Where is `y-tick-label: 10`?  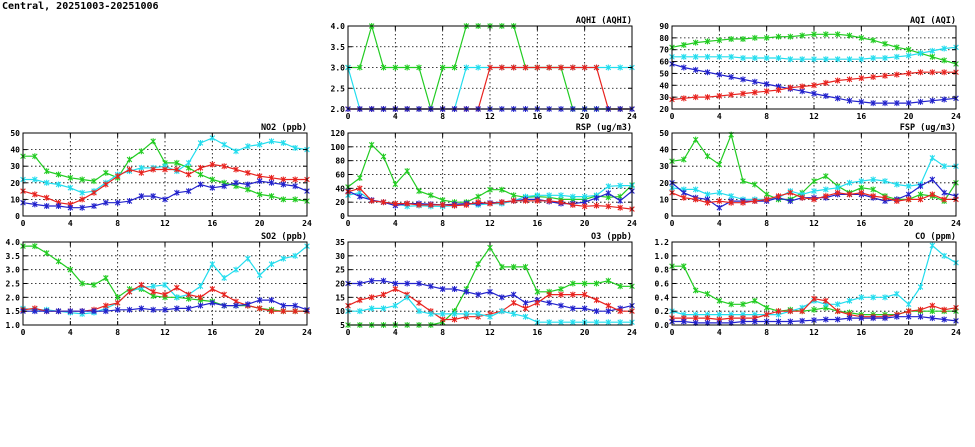
y-tick-label: 10 is located at coordinates (340, 311).